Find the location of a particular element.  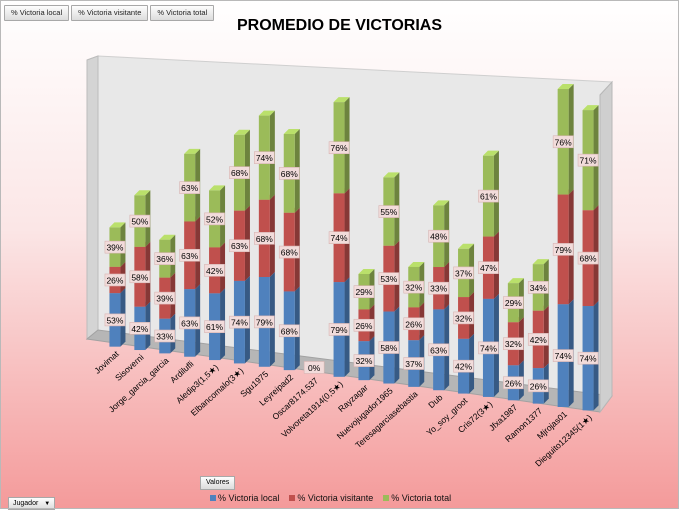

data-label-0-8: 0% is located at coordinates (314, 368).